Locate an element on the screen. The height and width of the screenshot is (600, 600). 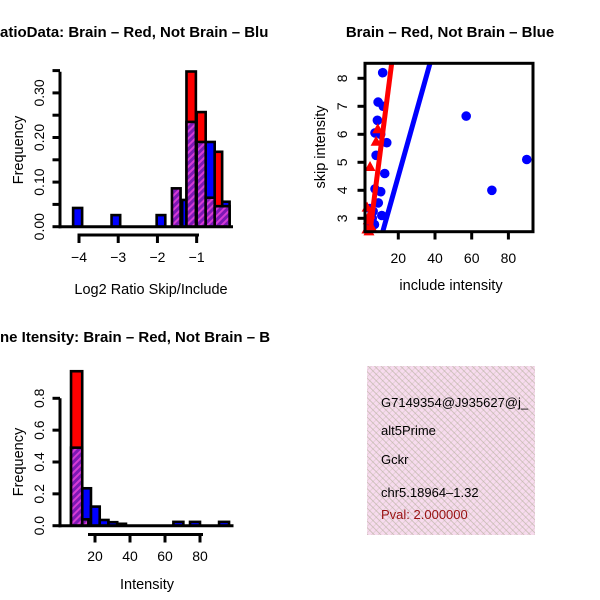
intensity-scatter: 20 40 60 80 3 4 5 6 7 8 is located at coordinates (434, 163).